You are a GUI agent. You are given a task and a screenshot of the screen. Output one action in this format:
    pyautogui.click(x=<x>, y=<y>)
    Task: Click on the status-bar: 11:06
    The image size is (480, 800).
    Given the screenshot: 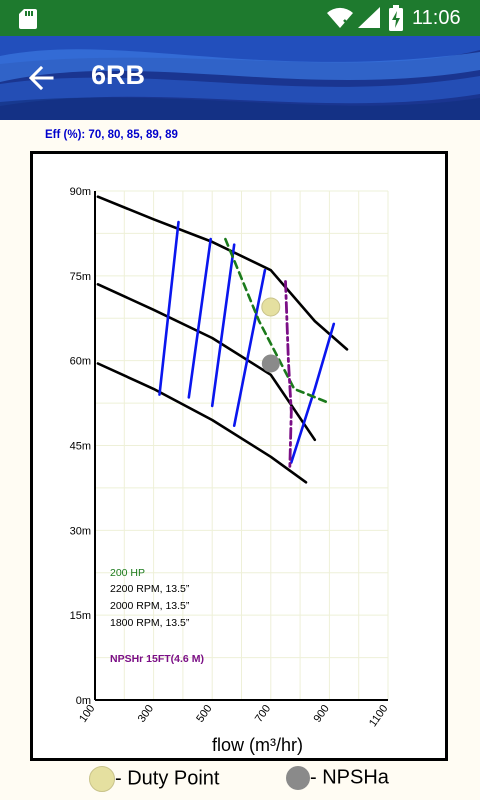 What is the action you would take?
    pyautogui.click(x=240, y=18)
    